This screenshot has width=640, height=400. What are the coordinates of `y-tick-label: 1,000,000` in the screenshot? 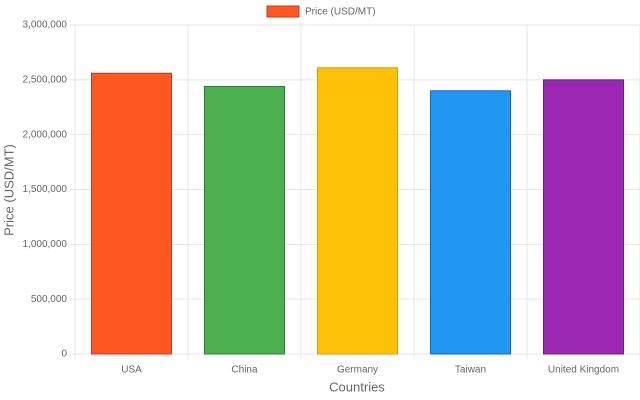 It's located at (45, 244).